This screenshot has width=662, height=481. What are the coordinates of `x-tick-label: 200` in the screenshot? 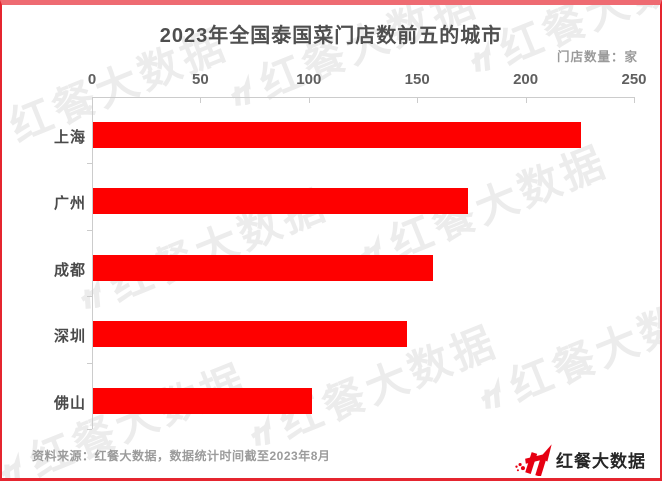 It's located at (526, 79).